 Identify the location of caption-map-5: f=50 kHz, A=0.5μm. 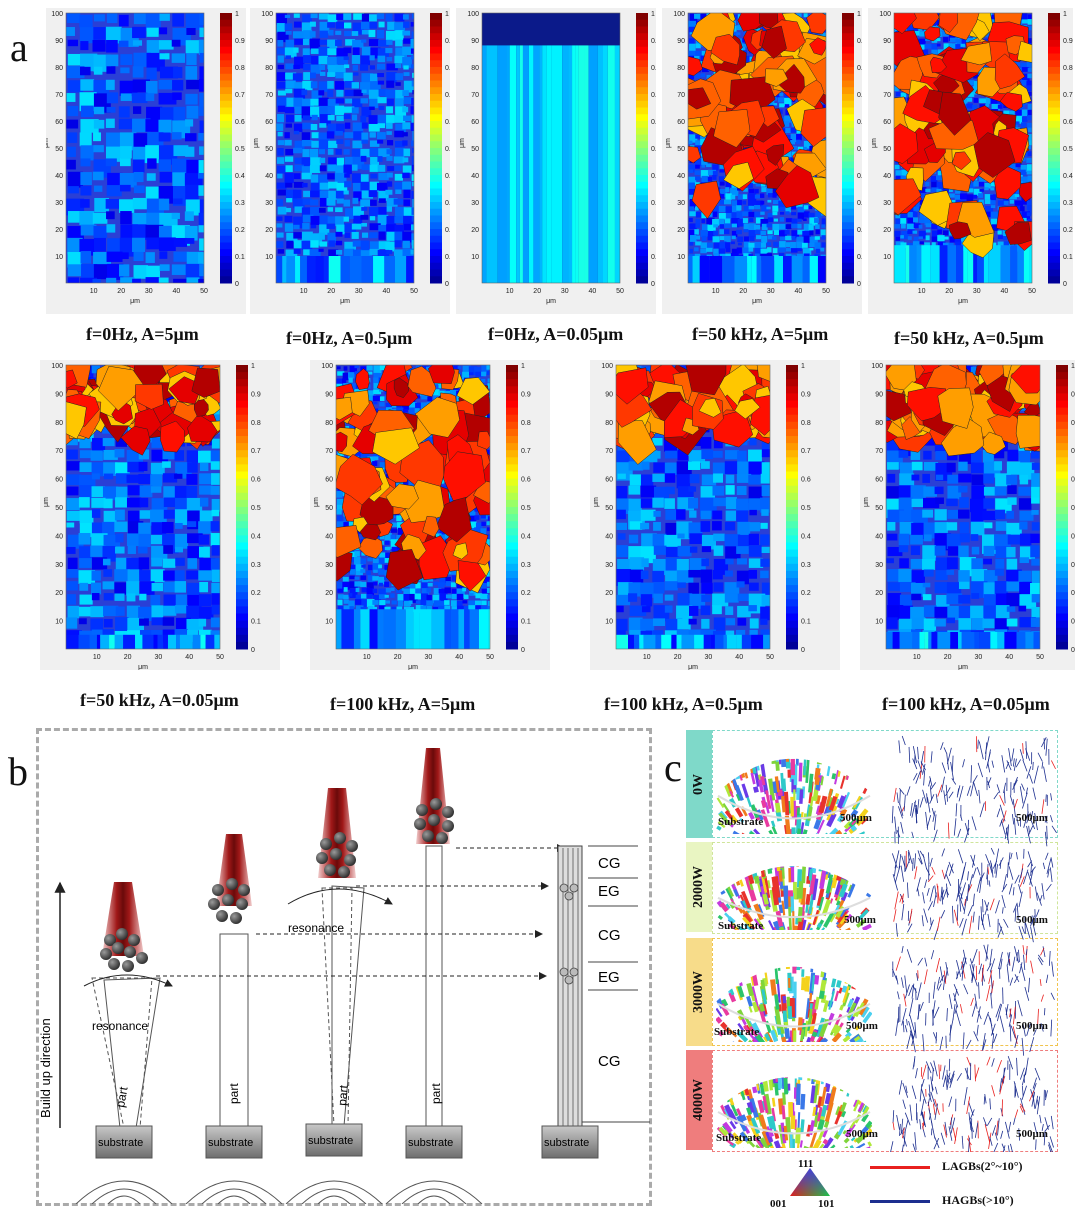
(969, 338).